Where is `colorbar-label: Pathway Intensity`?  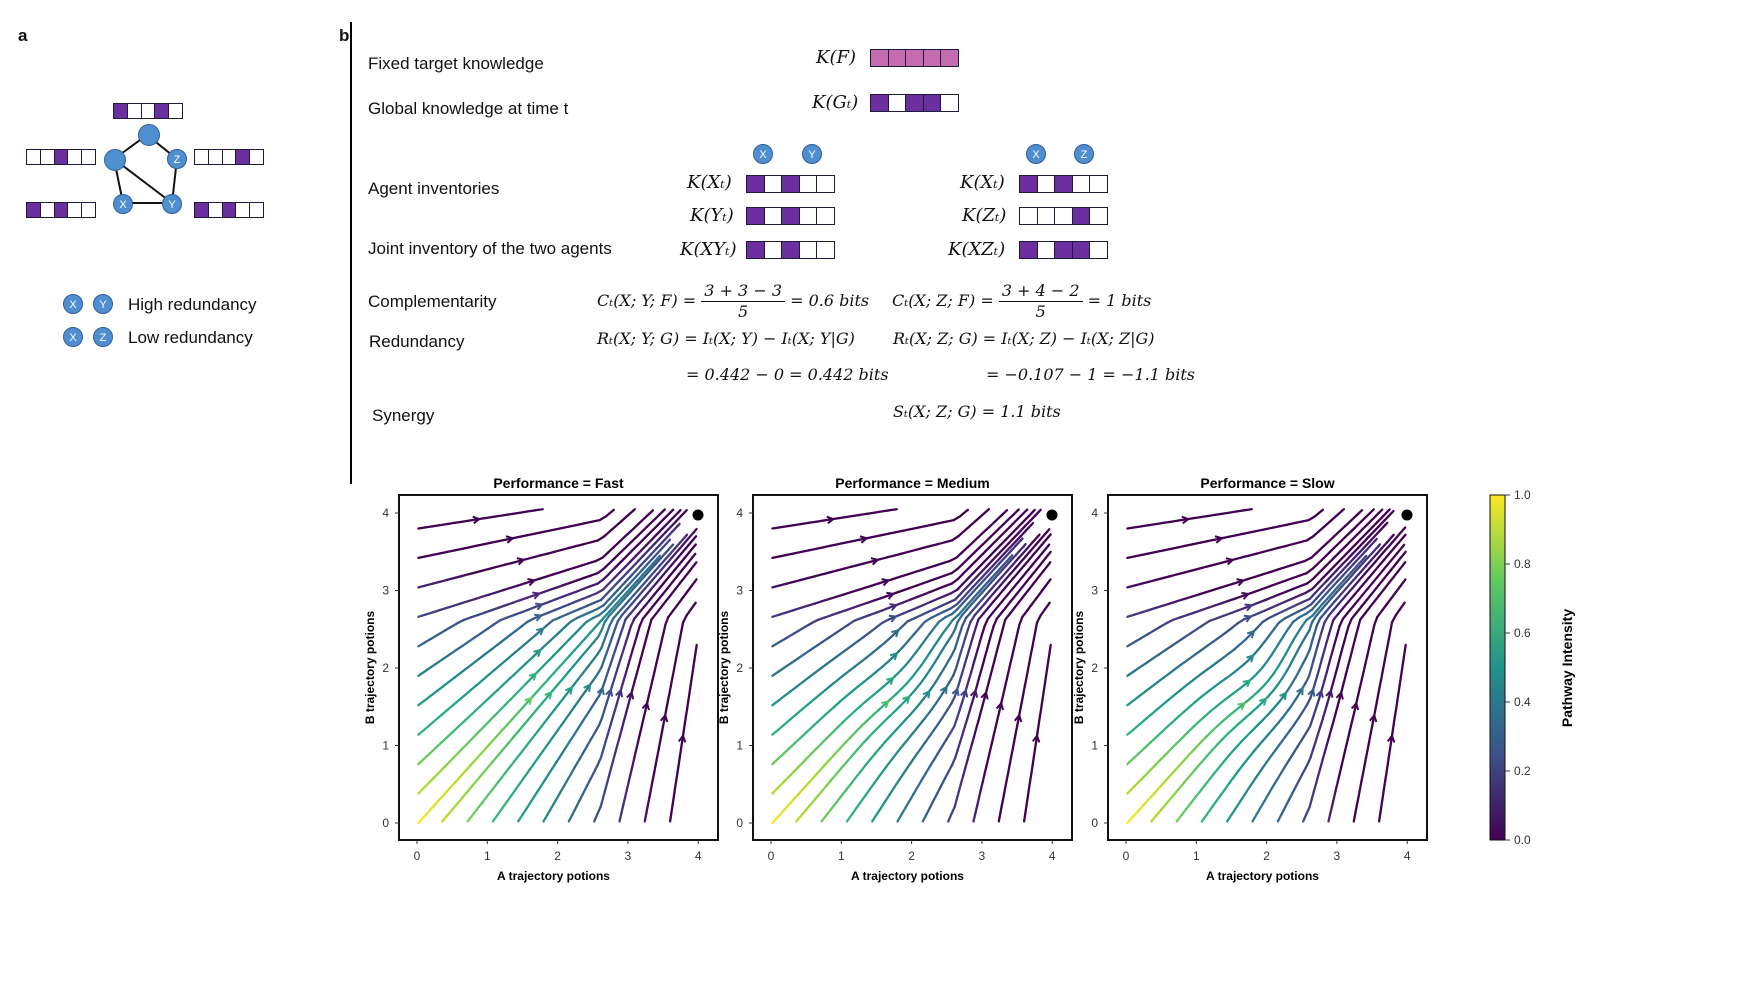
colorbar-label: Pathway Intensity is located at coordinates (1567, 668).